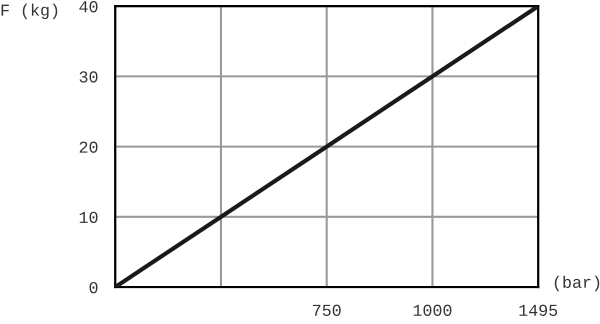 The width and height of the screenshot is (600, 324). What do you see at coordinates (94, 288) in the screenshot?
I see `y-tick-label: 0` at bounding box center [94, 288].